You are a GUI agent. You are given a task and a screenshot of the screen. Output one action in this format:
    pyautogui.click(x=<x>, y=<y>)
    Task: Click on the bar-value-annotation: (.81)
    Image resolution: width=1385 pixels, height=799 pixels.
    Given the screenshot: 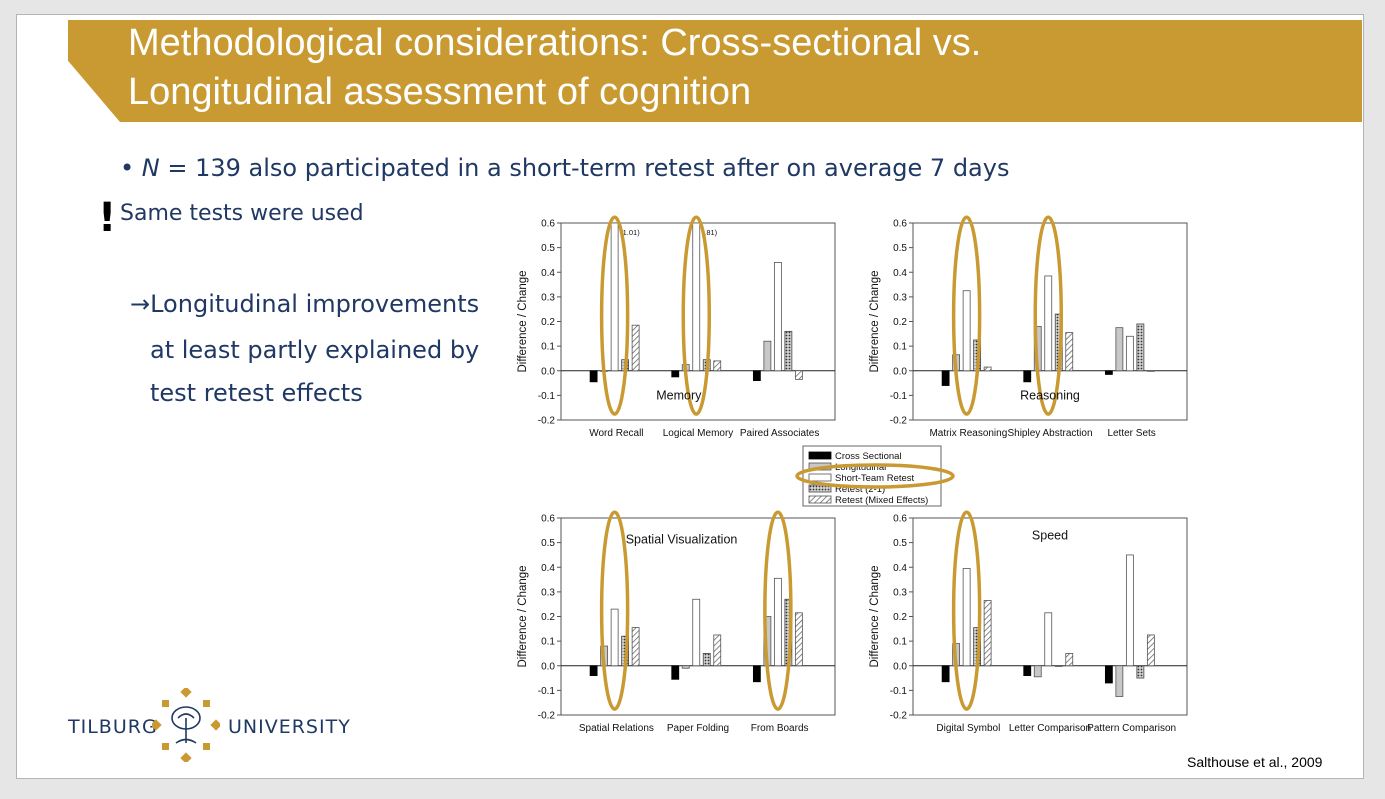 What is the action you would take?
    pyautogui.click(x=710, y=232)
    